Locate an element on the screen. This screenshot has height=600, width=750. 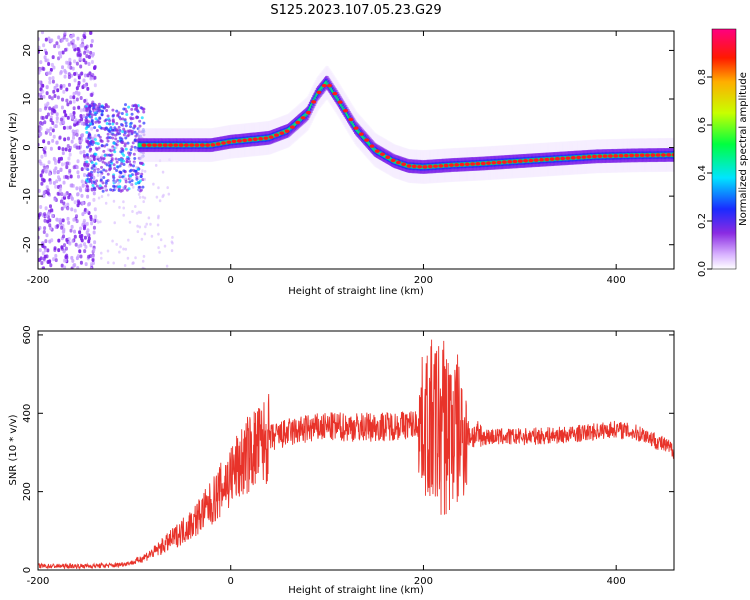
y-tick-label: 10 is located at coordinates (27, 99).